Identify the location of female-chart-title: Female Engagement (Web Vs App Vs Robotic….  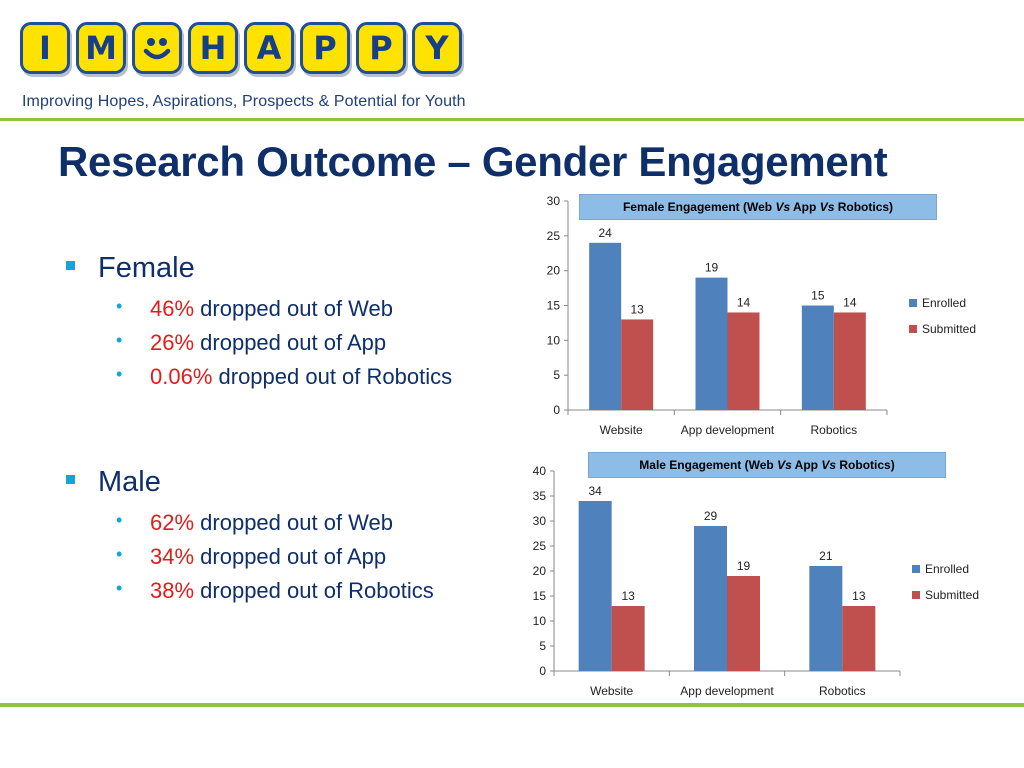
(758, 207).